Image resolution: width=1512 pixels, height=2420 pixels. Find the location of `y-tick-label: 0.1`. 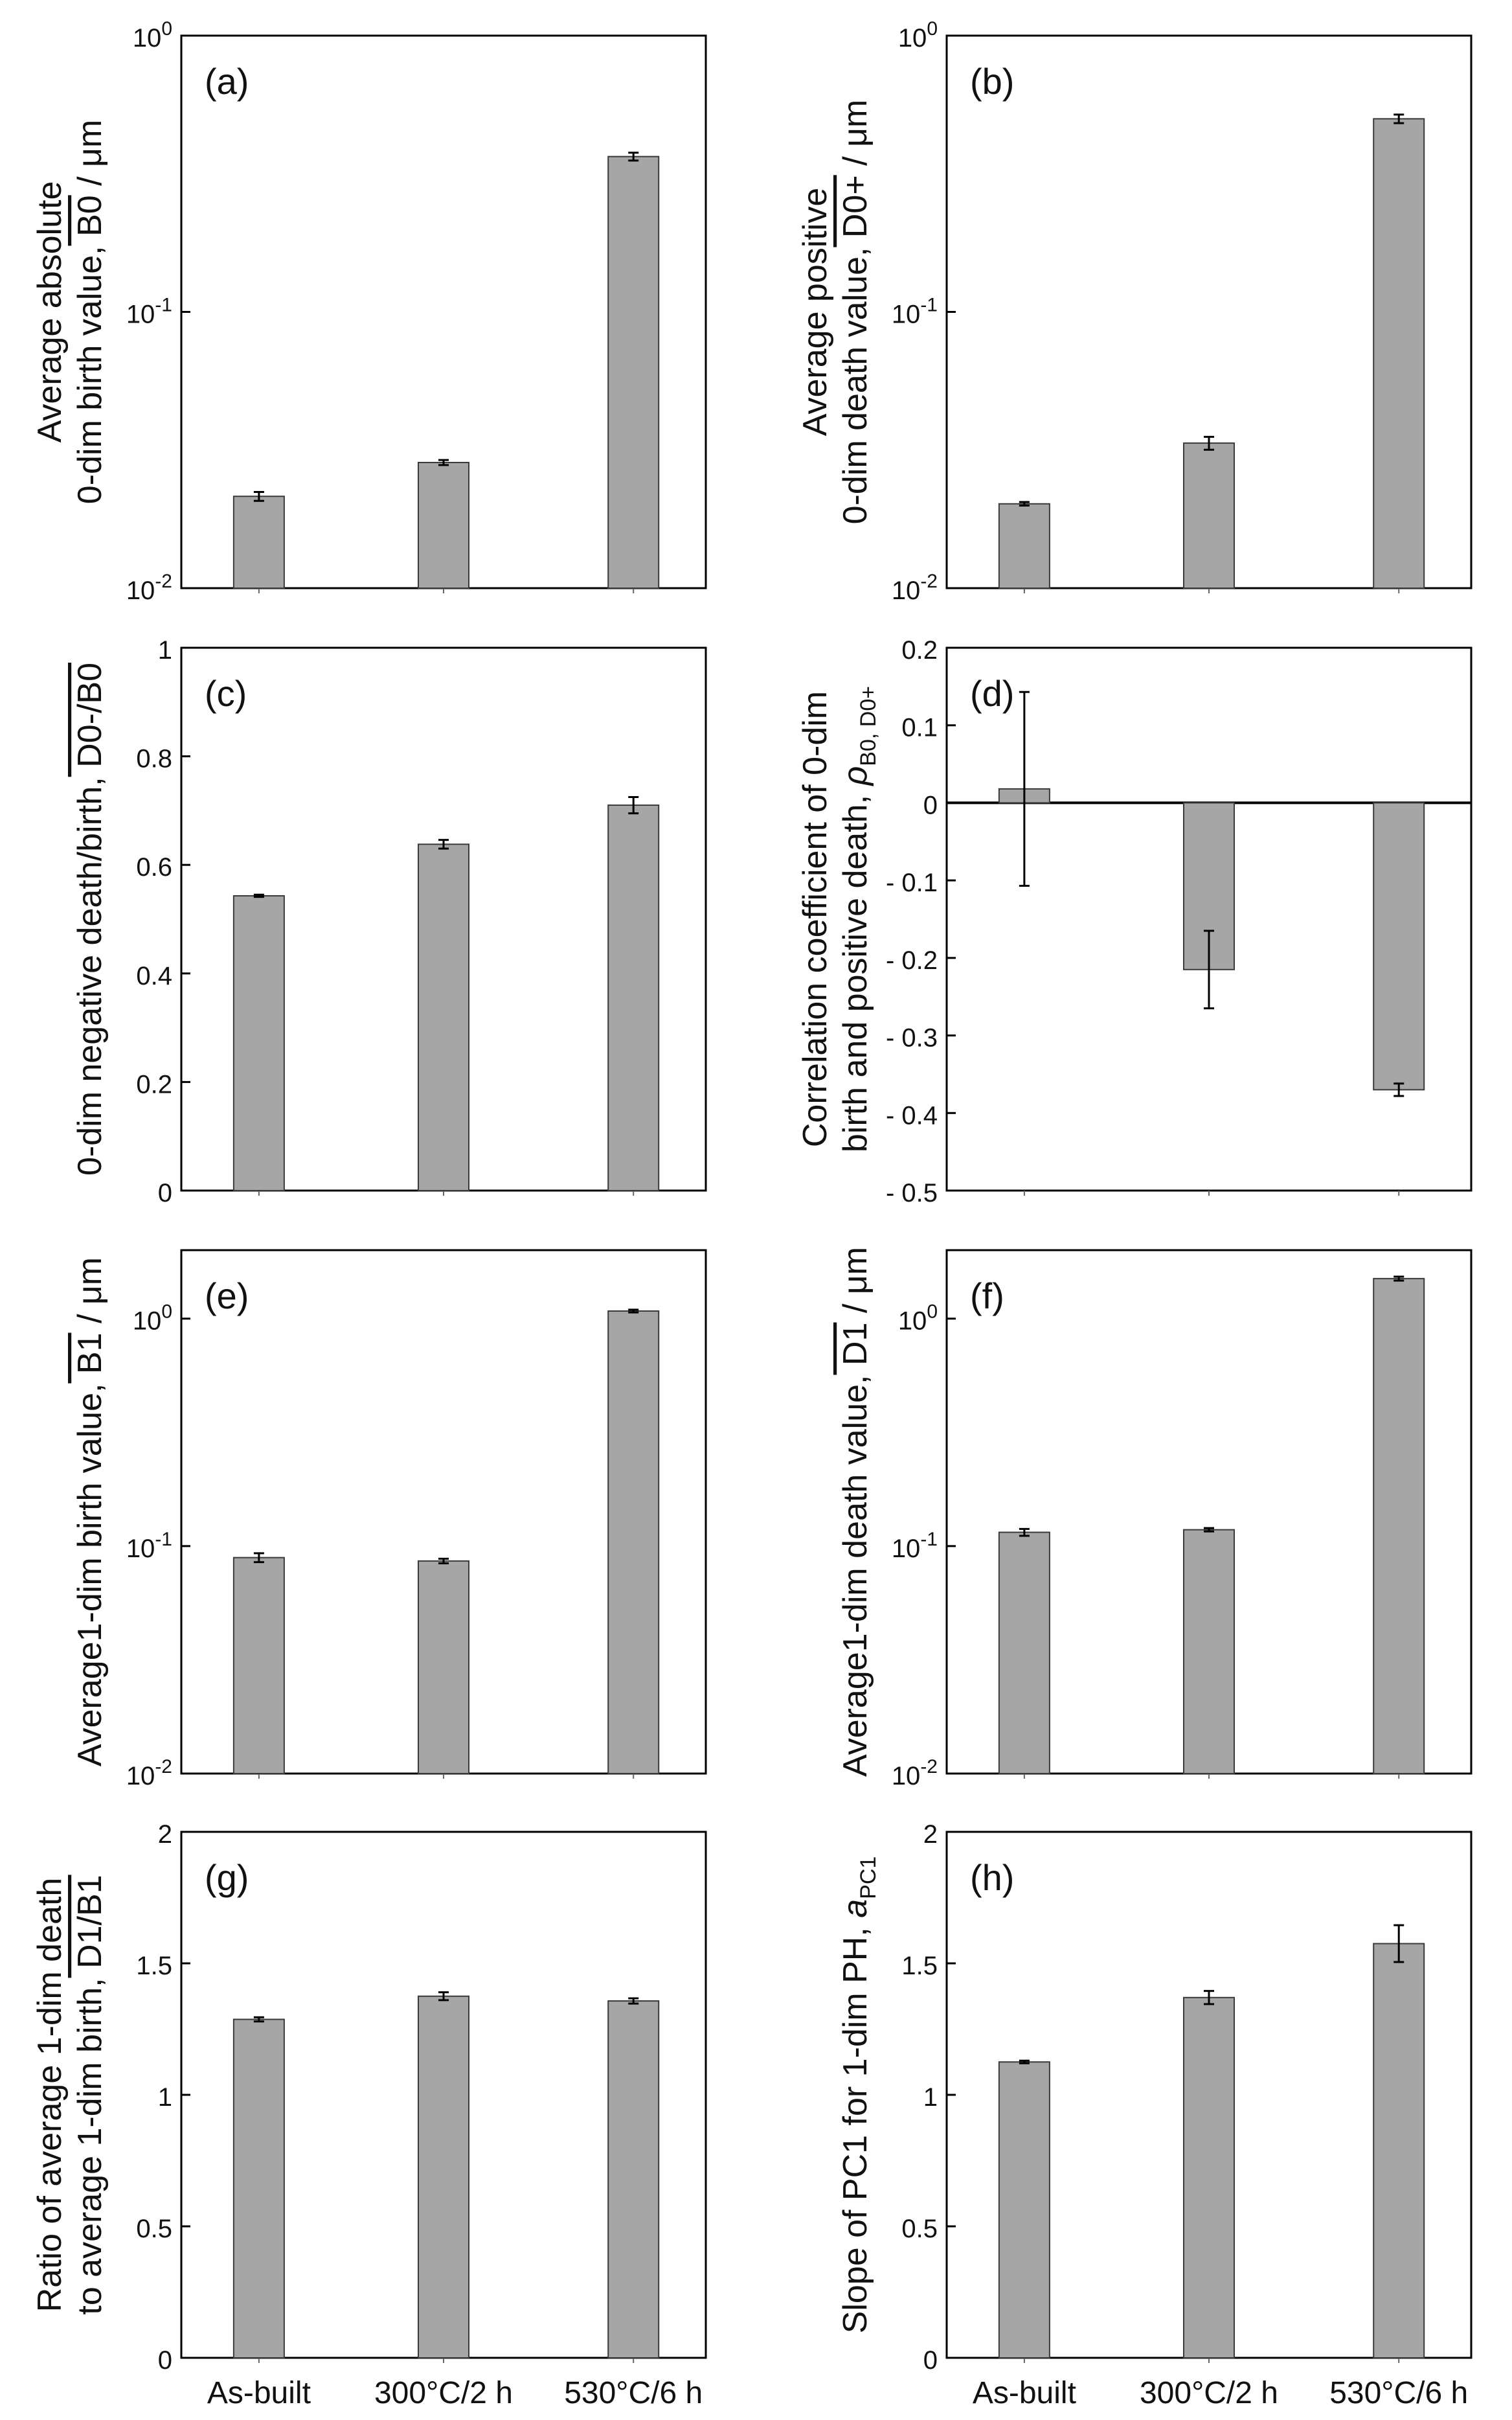

y-tick-label: 0.1 is located at coordinates (919, 728).